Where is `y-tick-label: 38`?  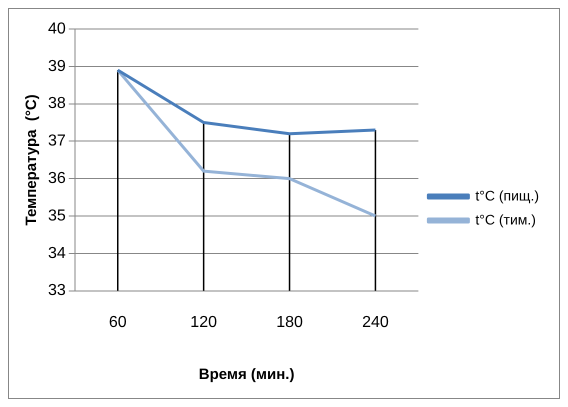 y-tick-label: 38 is located at coordinates (57, 103).